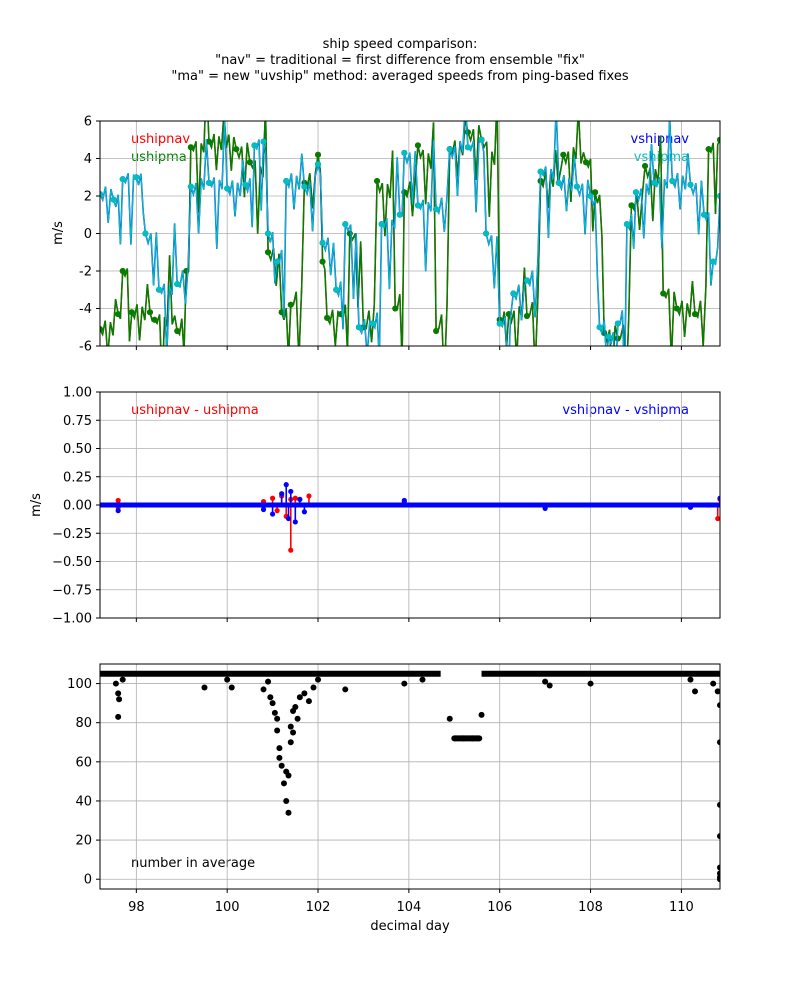 The width and height of the screenshot is (800, 1000). I want to click on x-tick-label: 108, so click(590, 907).